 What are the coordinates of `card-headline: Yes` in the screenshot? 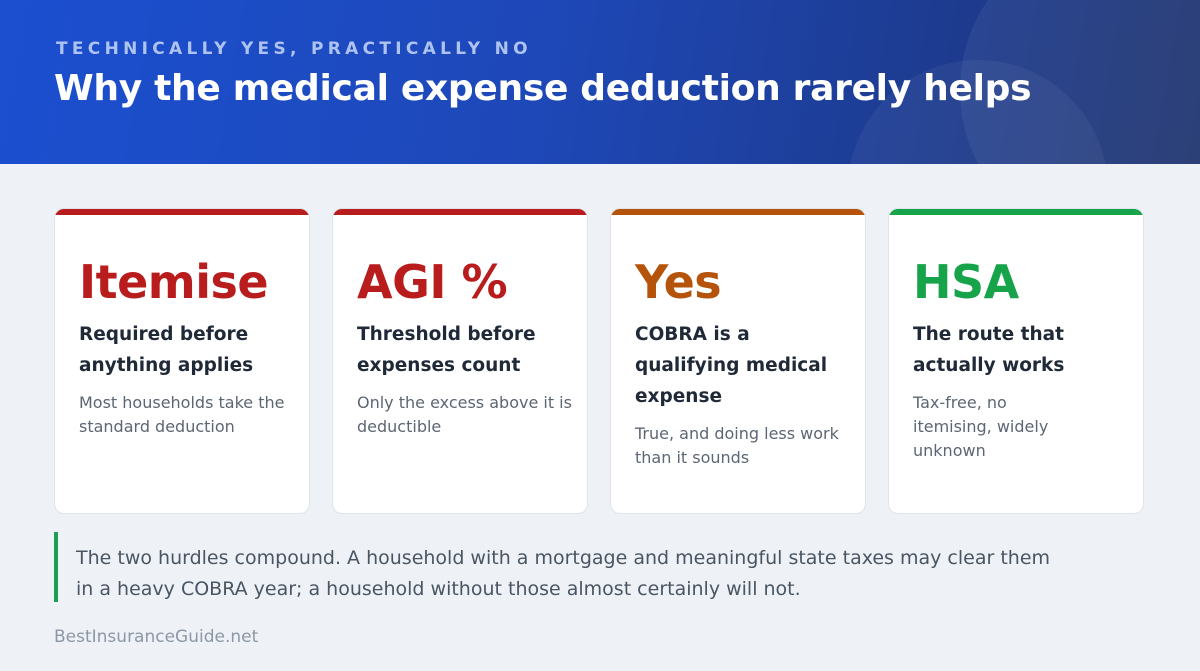 It's located at (678, 282).